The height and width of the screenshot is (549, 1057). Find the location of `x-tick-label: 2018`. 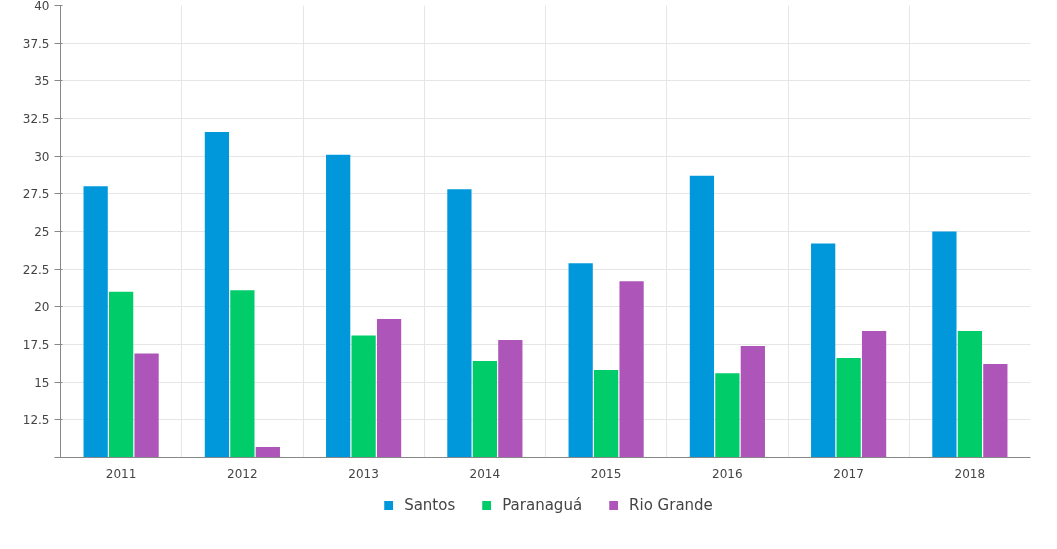

x-tick-label: 2018 is located at coordinates (970, 473).